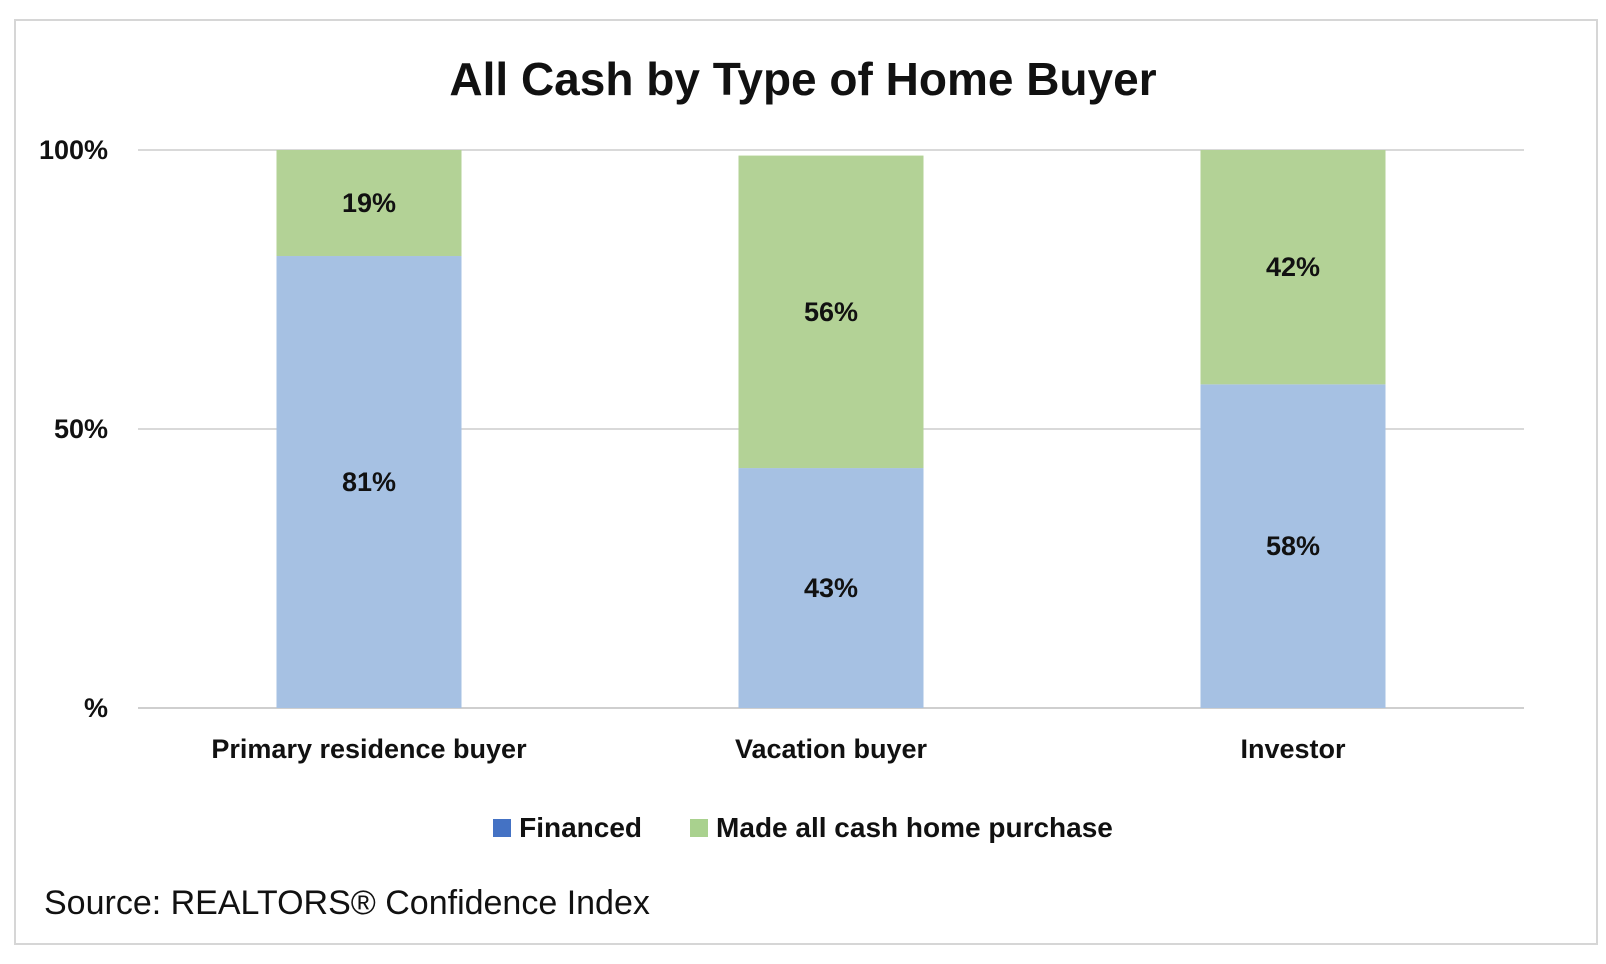 This screenshot has height=964, width=1606. Describe the element at coordinates (803, 79) in the screenshot. I see `chart-title: All Cash by Type of Home Buyer` at that location.